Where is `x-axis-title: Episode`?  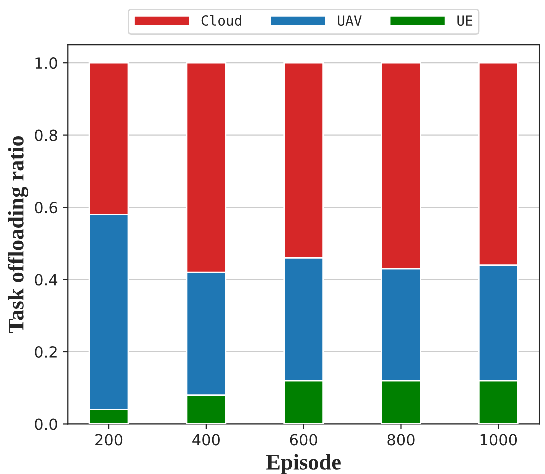
x-axis-title: Episode is located at coordinates (303, 464).